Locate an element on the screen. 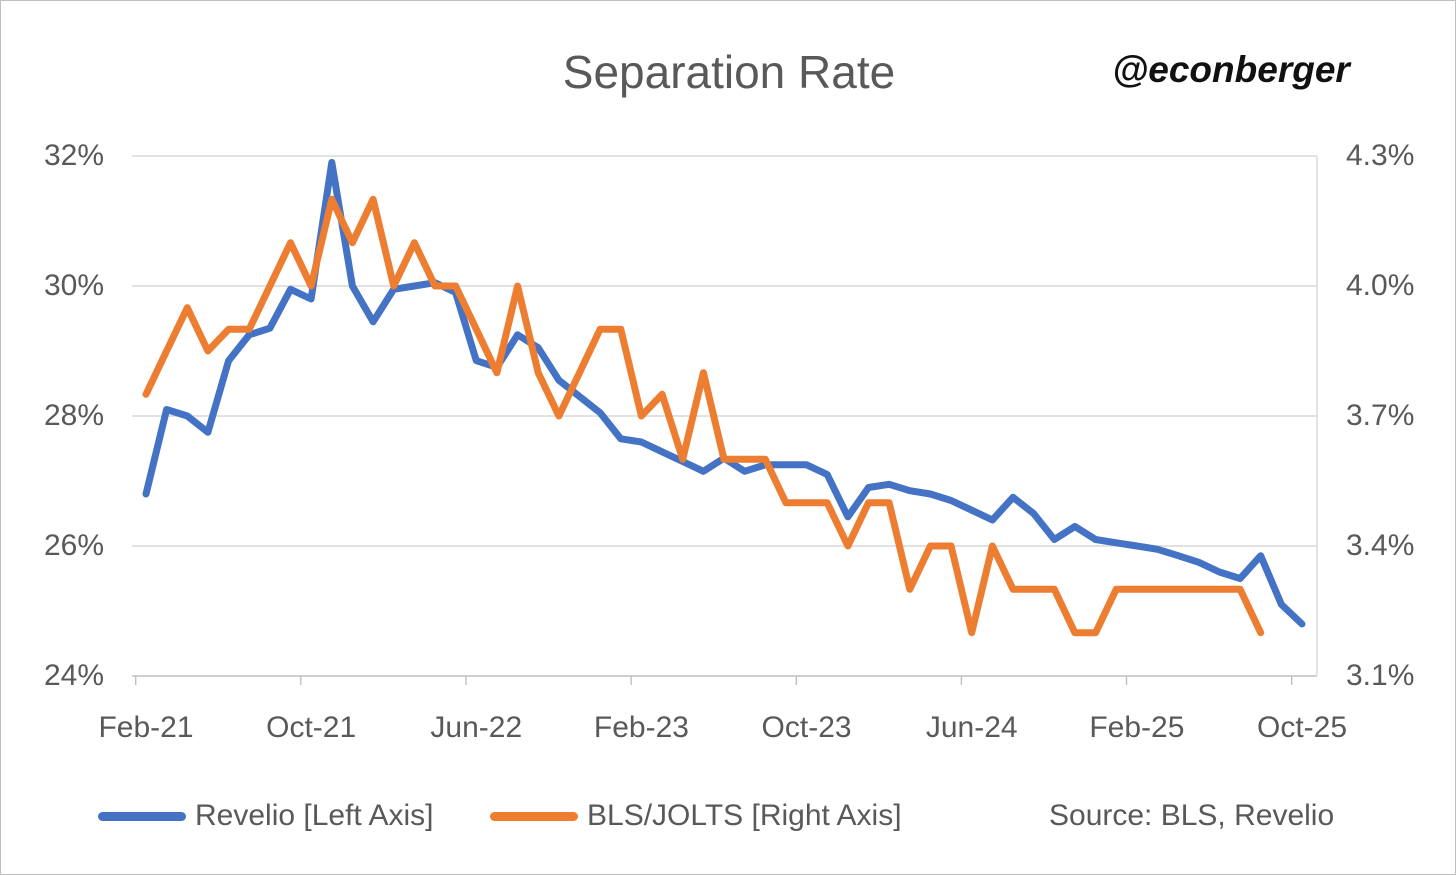 The width and height of the screenshot is (1456, 875). legend-label-jolts: BLS/JOLTS [Right Axis] is located at coordinates (744, 815).